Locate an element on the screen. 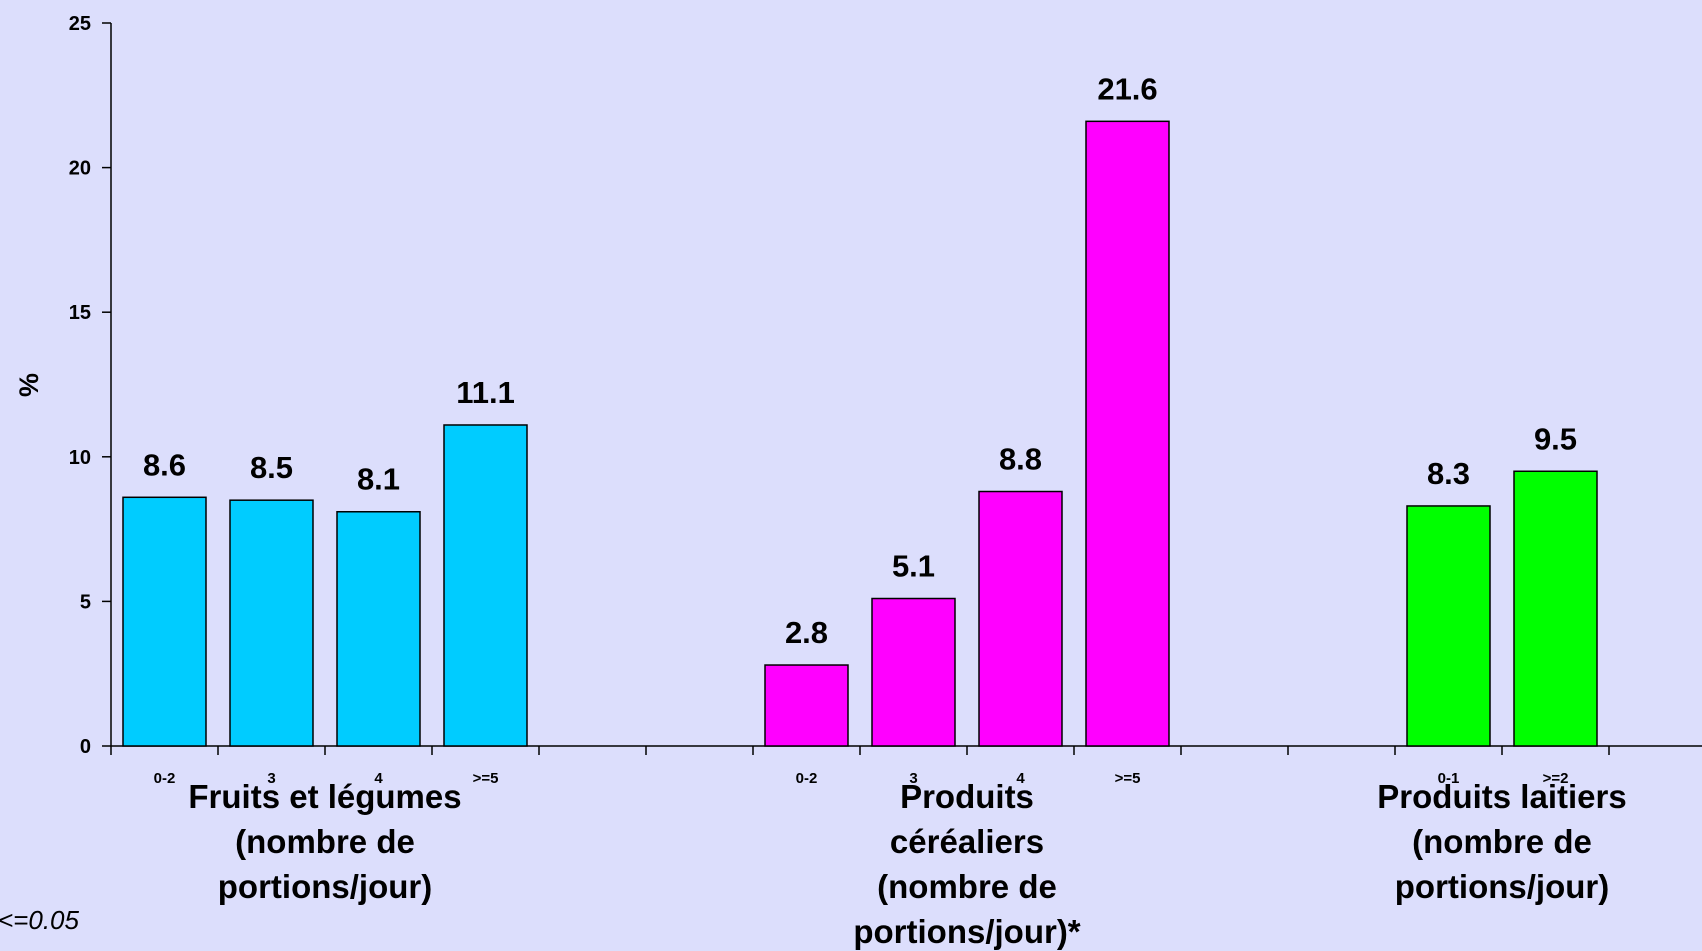  y-tick-label: 0 is located at coordinates (85, 747).